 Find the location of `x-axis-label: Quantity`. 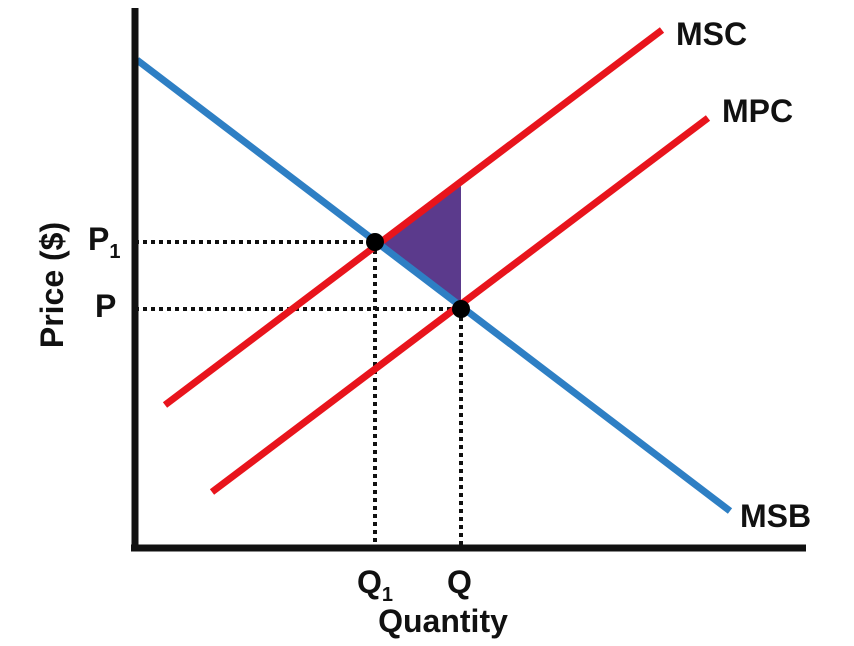

x-axis-label: Quantity is located at coordinates (443, 621).